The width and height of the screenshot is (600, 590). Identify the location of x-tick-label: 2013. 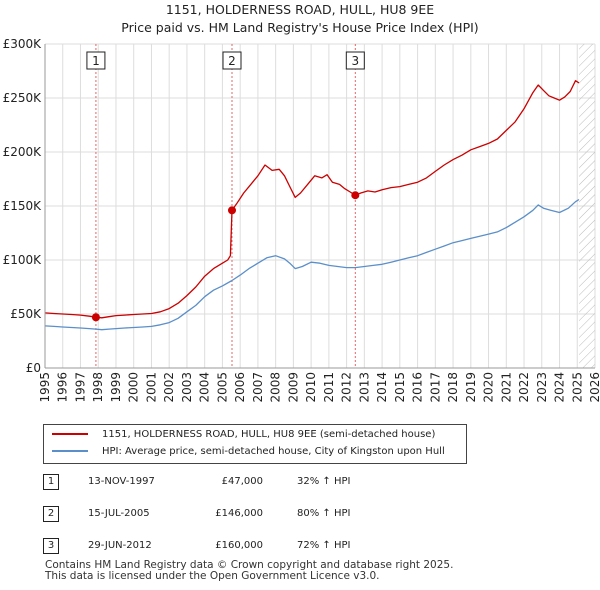
(364, 387).